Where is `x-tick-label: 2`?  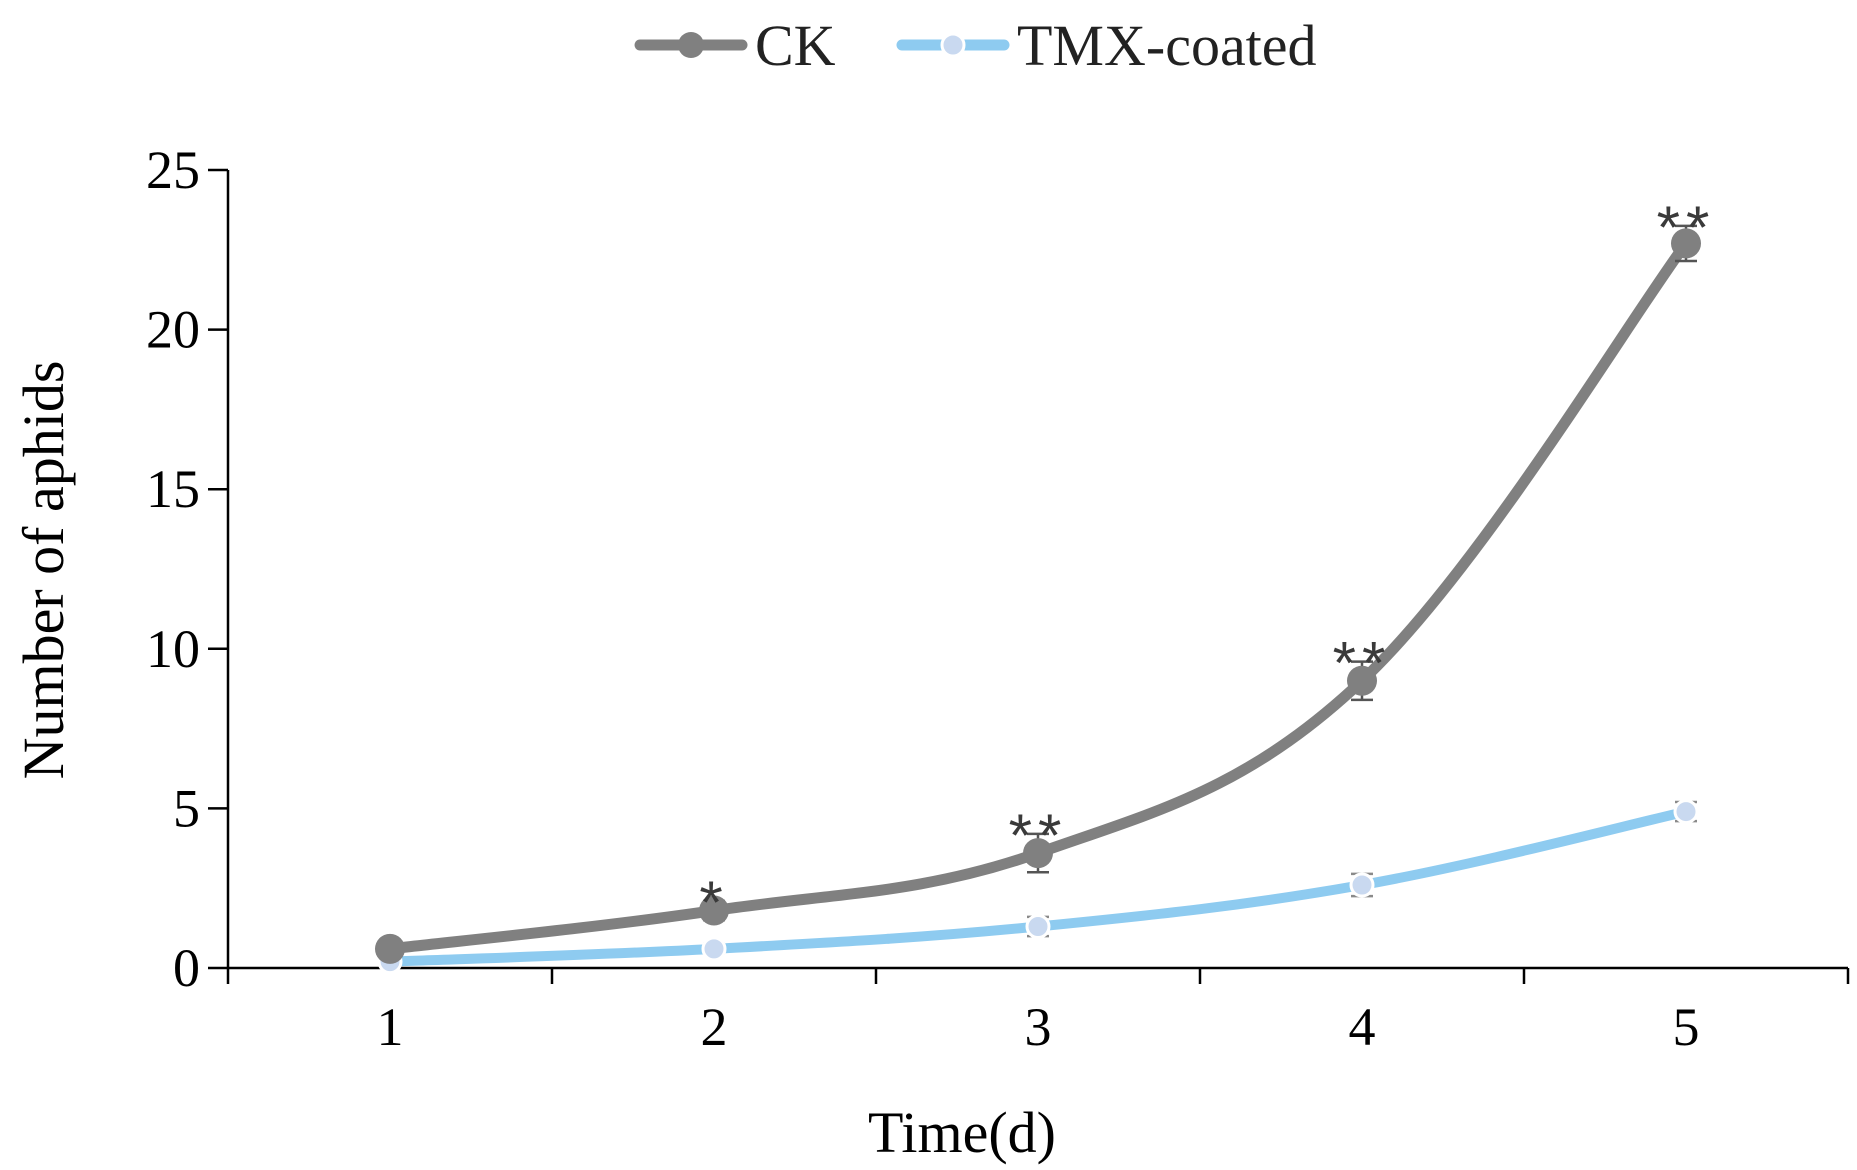 x-tick-label: 2 is located at coordinates (714, 1027).